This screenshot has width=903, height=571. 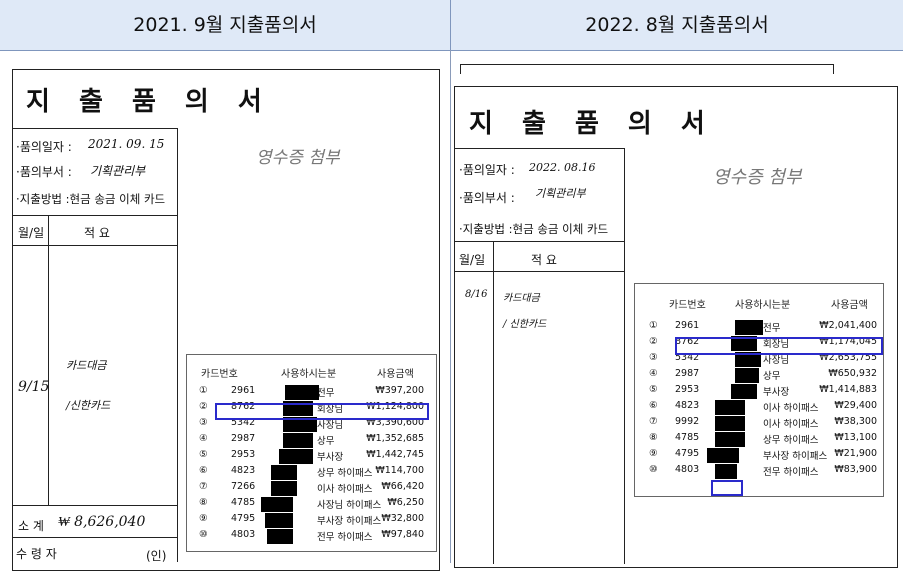 I want to click on receipt-row: ⑧ 4785 사장님 하이패스 ₩6,250, so click(x=311, y=504).